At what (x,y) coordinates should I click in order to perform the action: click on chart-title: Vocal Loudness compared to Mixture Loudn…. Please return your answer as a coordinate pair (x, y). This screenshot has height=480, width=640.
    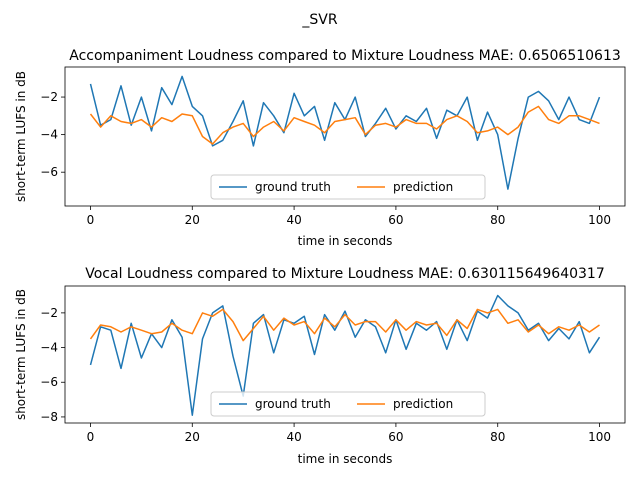
    Looking at the image, I should click on (345, 274).